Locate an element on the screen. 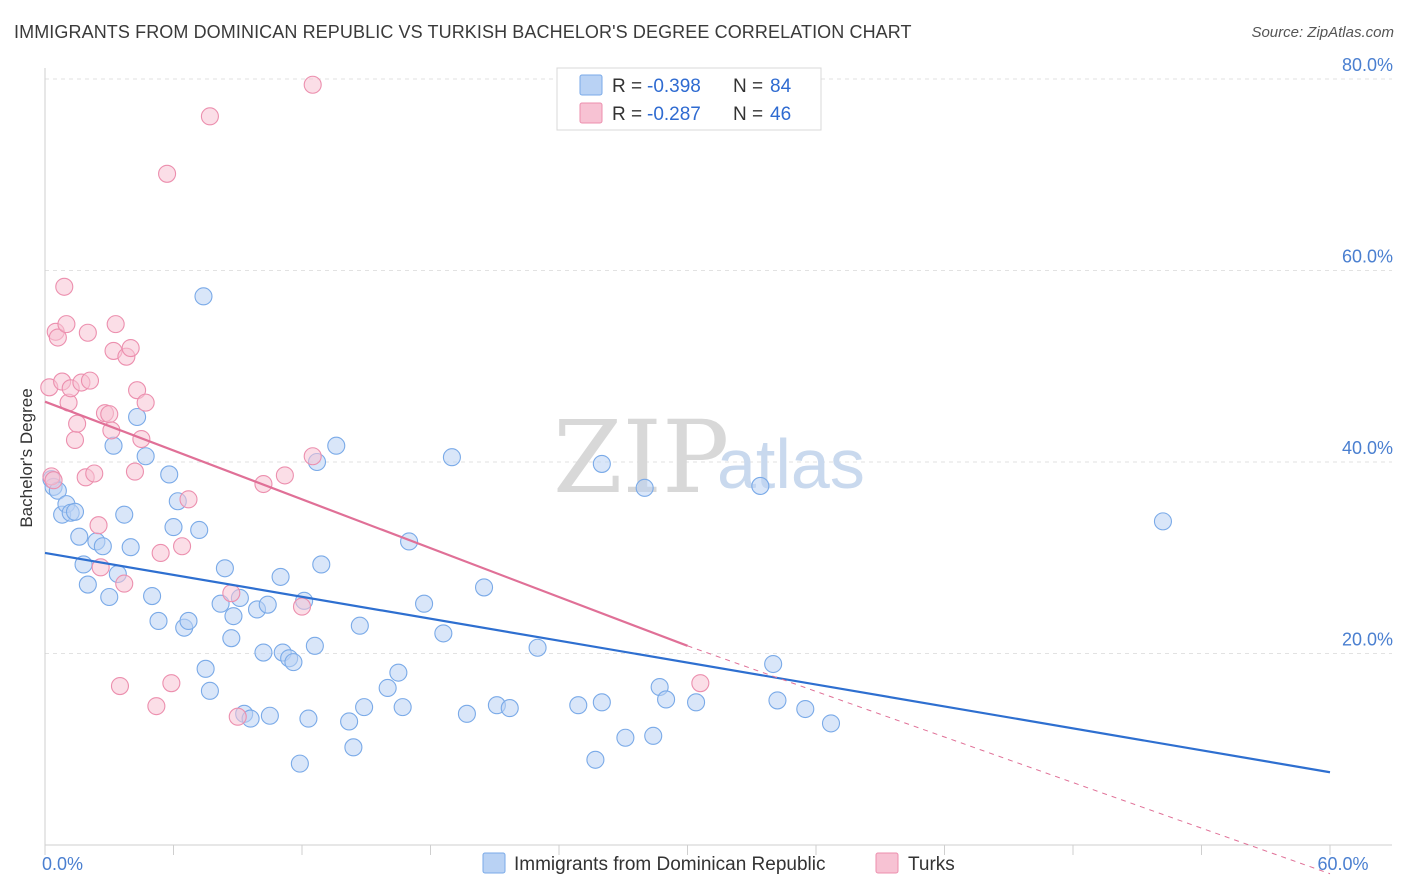  watermark: ZIP atlas is located at coordinates (709, 457).